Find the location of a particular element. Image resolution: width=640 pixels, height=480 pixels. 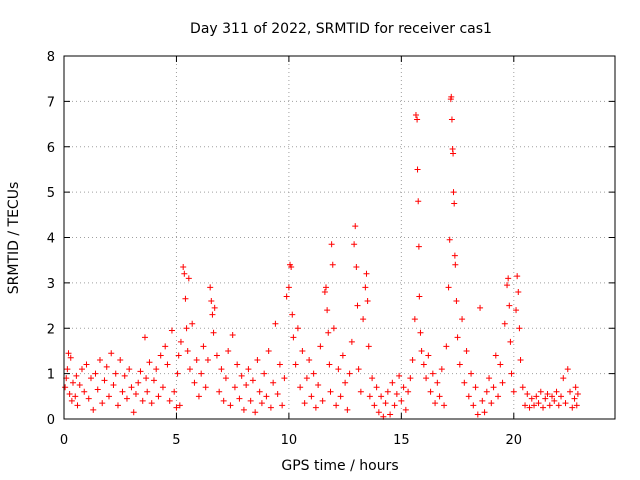

x-tick-label: 10 is located at coordinates (289, 440).